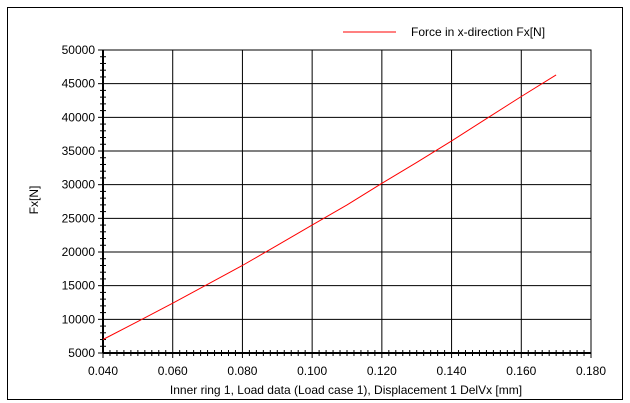  What do you see at coordinates (79, 286) in the screenshot?
I see `y-tick-label: 15000` at bounding box center [79, 286].